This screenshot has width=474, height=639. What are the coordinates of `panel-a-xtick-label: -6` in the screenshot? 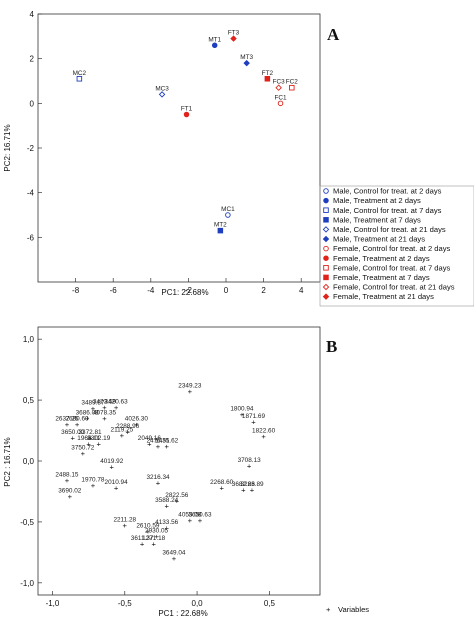 It's located at (114, 290).